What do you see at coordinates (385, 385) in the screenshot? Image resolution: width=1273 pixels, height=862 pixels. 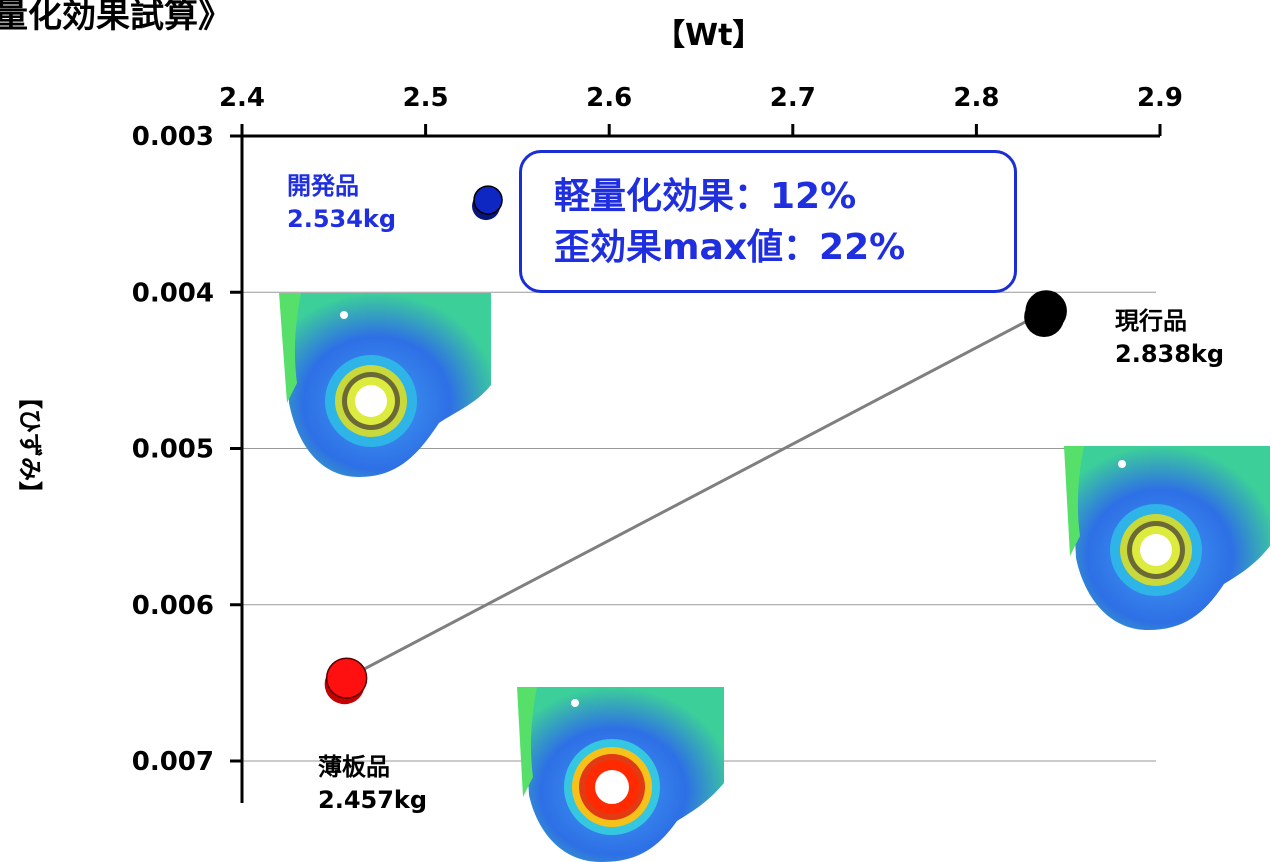 I see `fea-stress-map-dev-icon` at bounding box center [385, 385].